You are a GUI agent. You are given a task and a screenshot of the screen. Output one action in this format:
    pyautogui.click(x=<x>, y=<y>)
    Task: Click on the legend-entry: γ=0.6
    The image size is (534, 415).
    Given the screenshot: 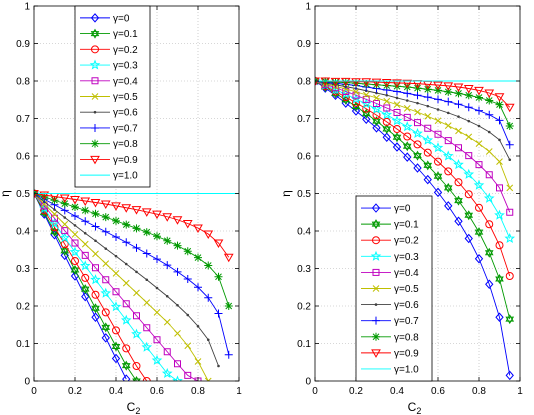 What is the action you would take?
    pyautogui.click(x=109, y=113)
    